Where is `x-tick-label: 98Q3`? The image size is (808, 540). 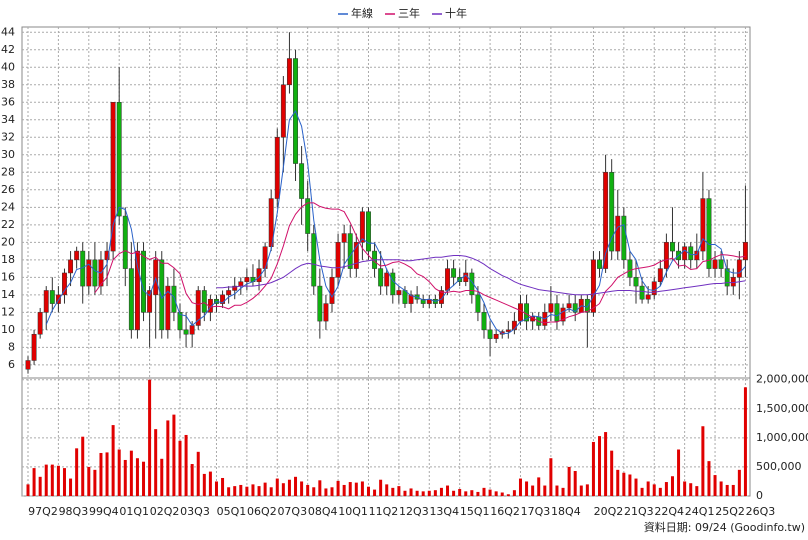 x-tick-label: 98Q3 is located at coordinates (74, 511).